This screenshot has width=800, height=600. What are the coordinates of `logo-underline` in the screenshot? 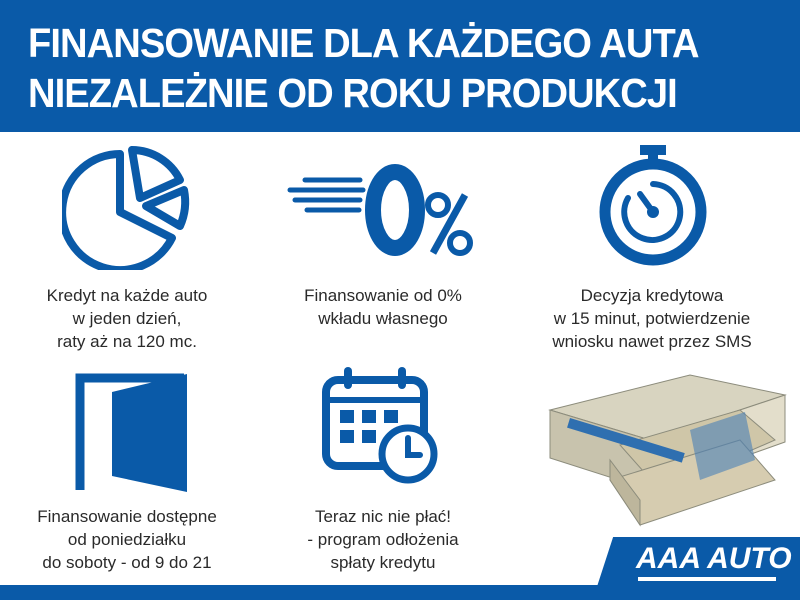 It's located at (707, 579).